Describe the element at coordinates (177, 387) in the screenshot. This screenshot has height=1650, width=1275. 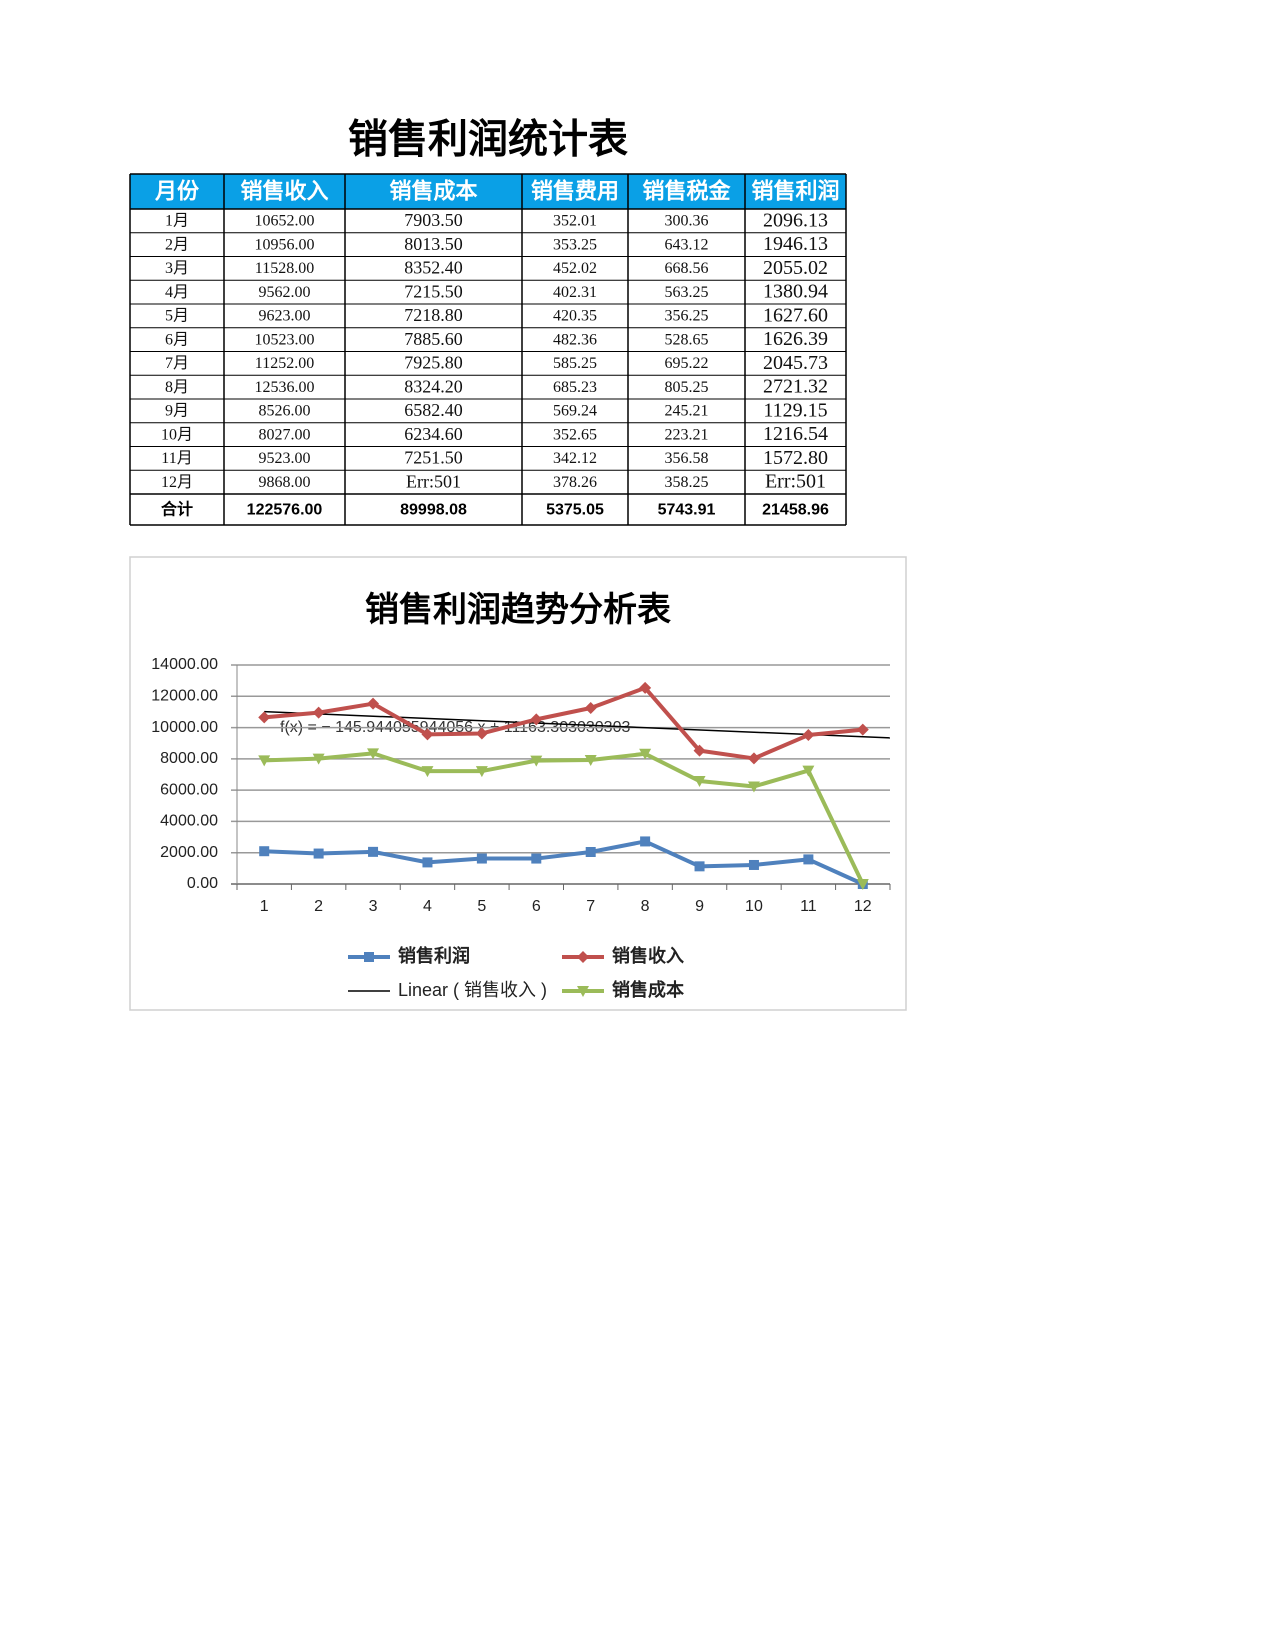
I see `cell-text: 8月` at that location.